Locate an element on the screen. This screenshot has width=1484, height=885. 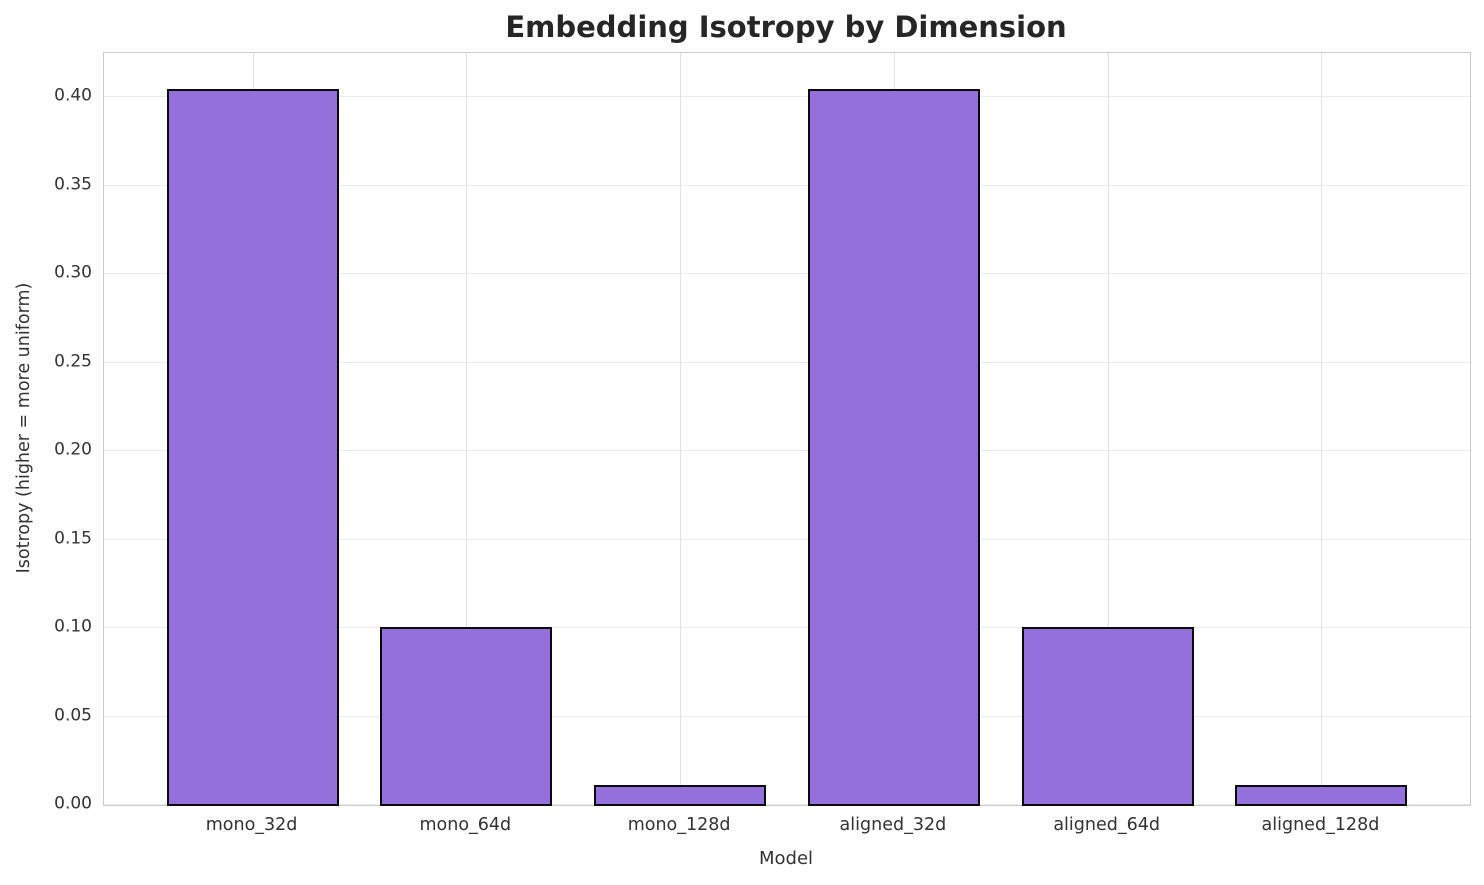
x-tick-label: mono_32d is located at coordinates (251, 825).